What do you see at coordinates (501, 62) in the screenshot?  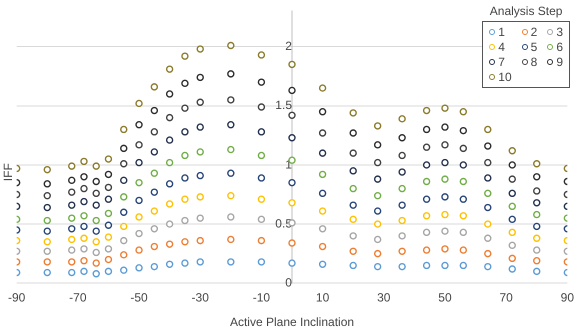 I see `legend-label: 7` at bounding box center [501, 62].